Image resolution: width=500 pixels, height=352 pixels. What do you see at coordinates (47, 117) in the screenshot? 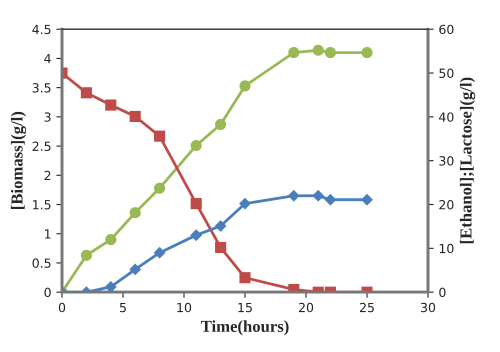
I see `y-tick-label: 3` at bounding box center [47, 117].